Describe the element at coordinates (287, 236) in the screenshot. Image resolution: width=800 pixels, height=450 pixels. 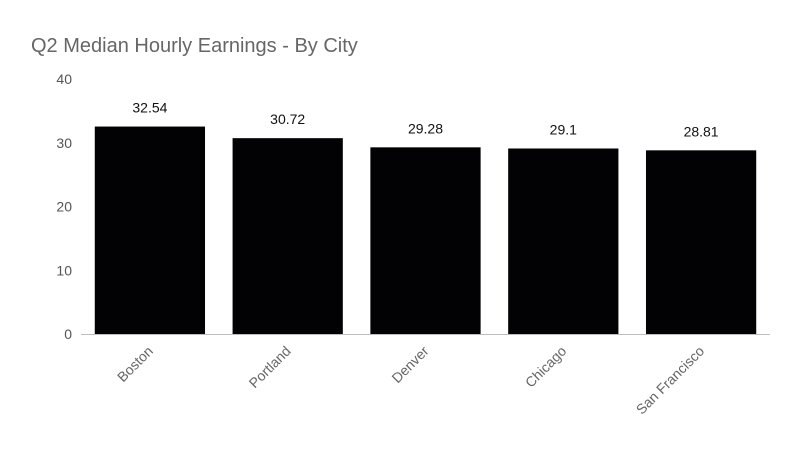
I see `bar-portland` at that location.